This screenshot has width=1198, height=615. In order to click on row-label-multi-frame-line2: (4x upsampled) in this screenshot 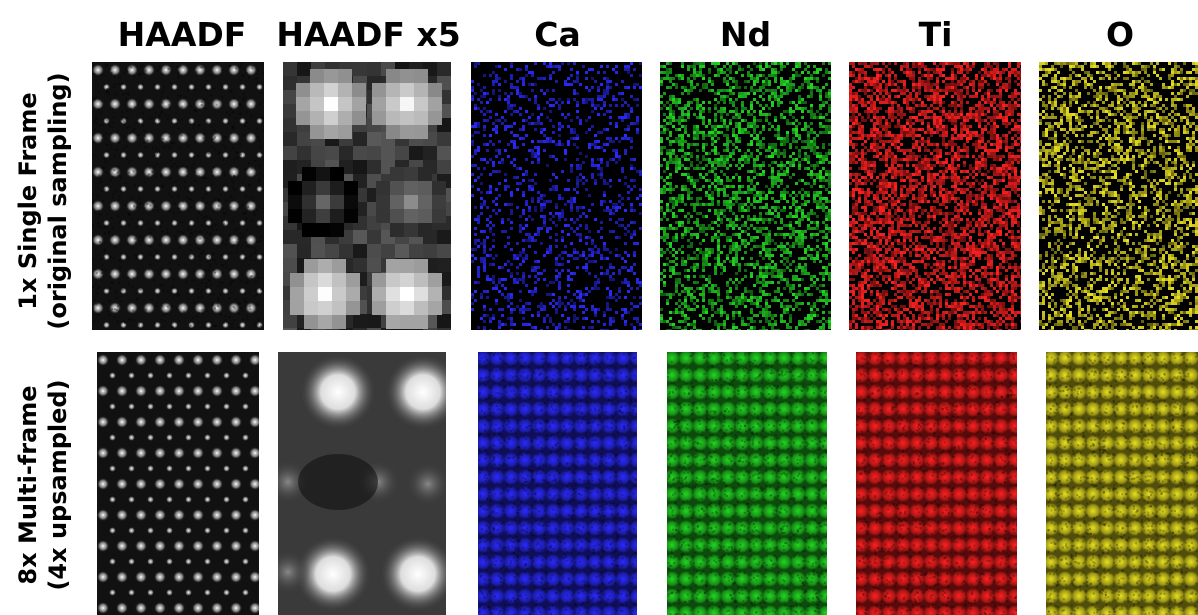, I will do `click(58, 485)`.